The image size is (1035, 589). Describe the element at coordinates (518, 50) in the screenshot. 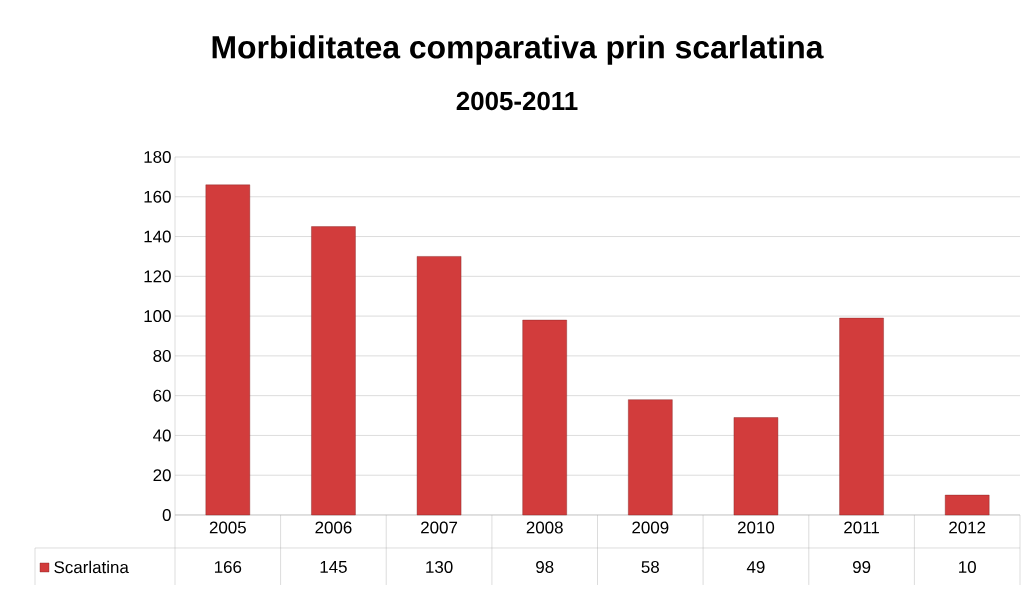

I see `chart-title: Morbiditatea comparativa prin scarlatina` at that location.